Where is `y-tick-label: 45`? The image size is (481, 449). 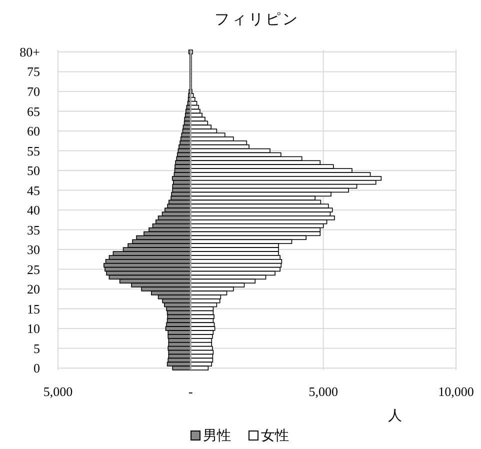
y-tick-label: 45 is located at coordinates (33, 190).